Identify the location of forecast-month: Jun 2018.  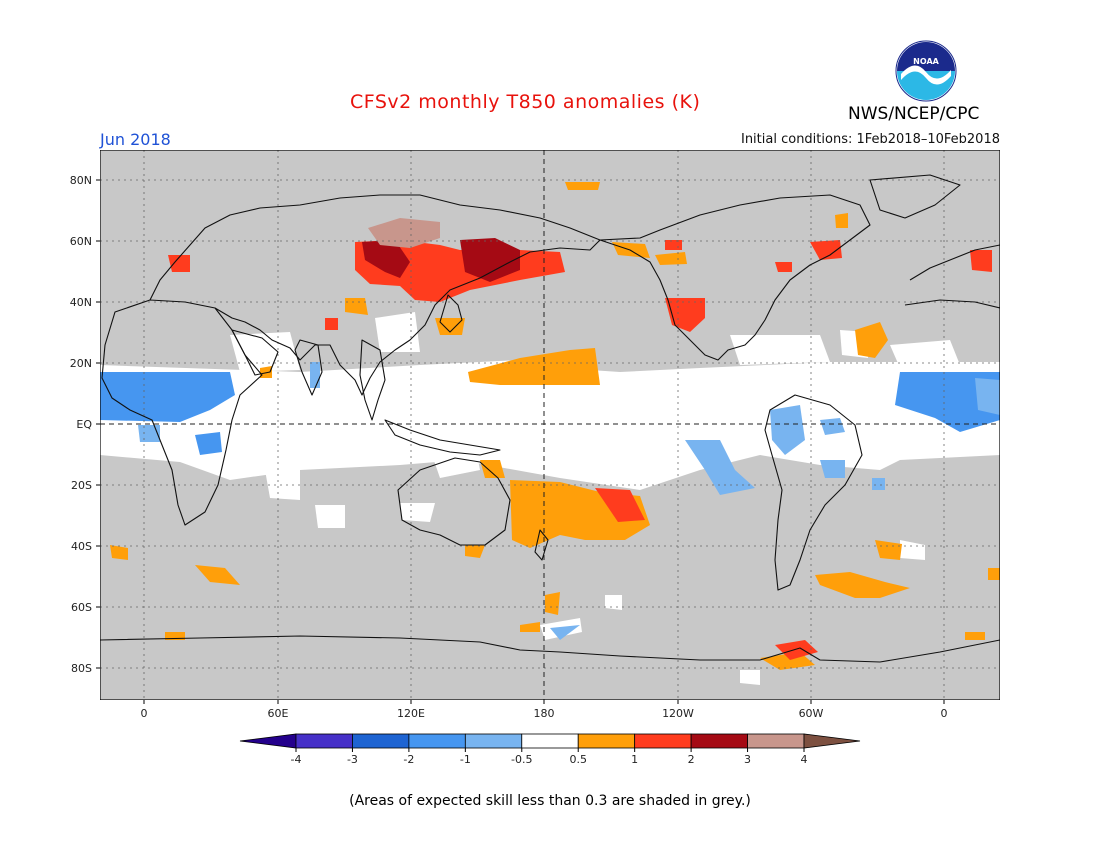
(135, 139).